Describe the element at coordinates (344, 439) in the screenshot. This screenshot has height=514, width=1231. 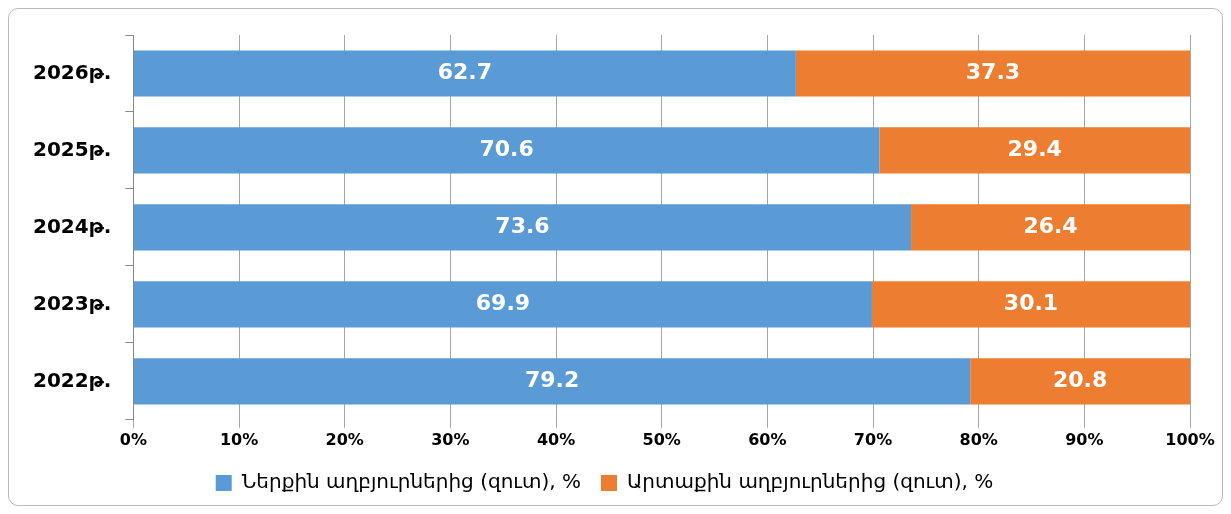
I see `x-tick-label: 20%` at that location.